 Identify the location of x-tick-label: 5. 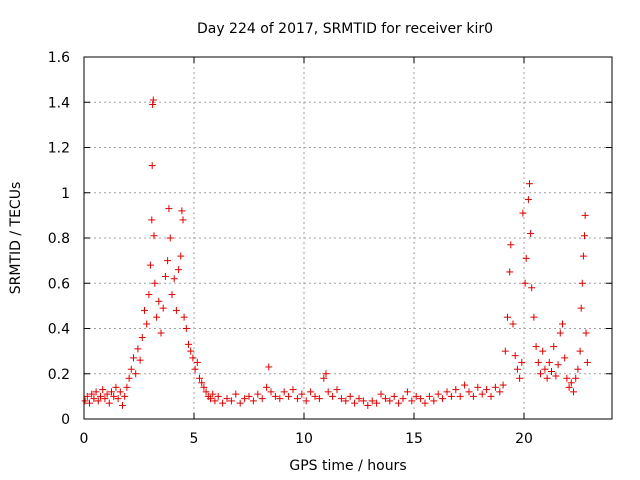
(194, 439).